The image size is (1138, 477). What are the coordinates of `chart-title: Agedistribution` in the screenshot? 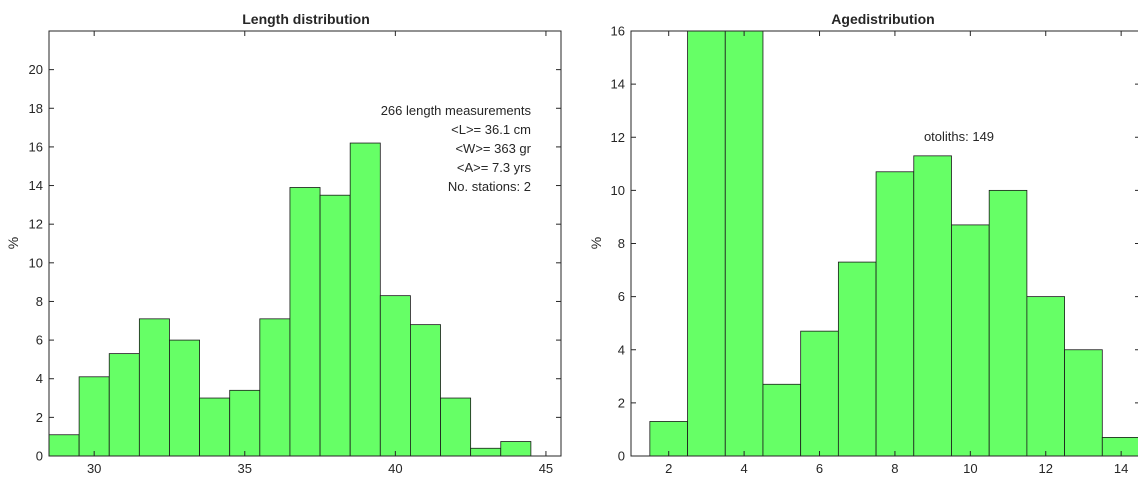 It's located at (882, 19).